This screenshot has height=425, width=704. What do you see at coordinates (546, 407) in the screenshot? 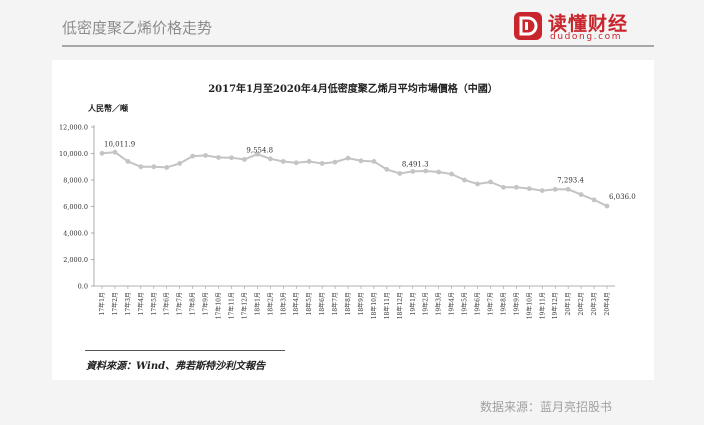
I see `footer-source: 数据来源：蓝月亮招股书` at bounding box center [546, 407].